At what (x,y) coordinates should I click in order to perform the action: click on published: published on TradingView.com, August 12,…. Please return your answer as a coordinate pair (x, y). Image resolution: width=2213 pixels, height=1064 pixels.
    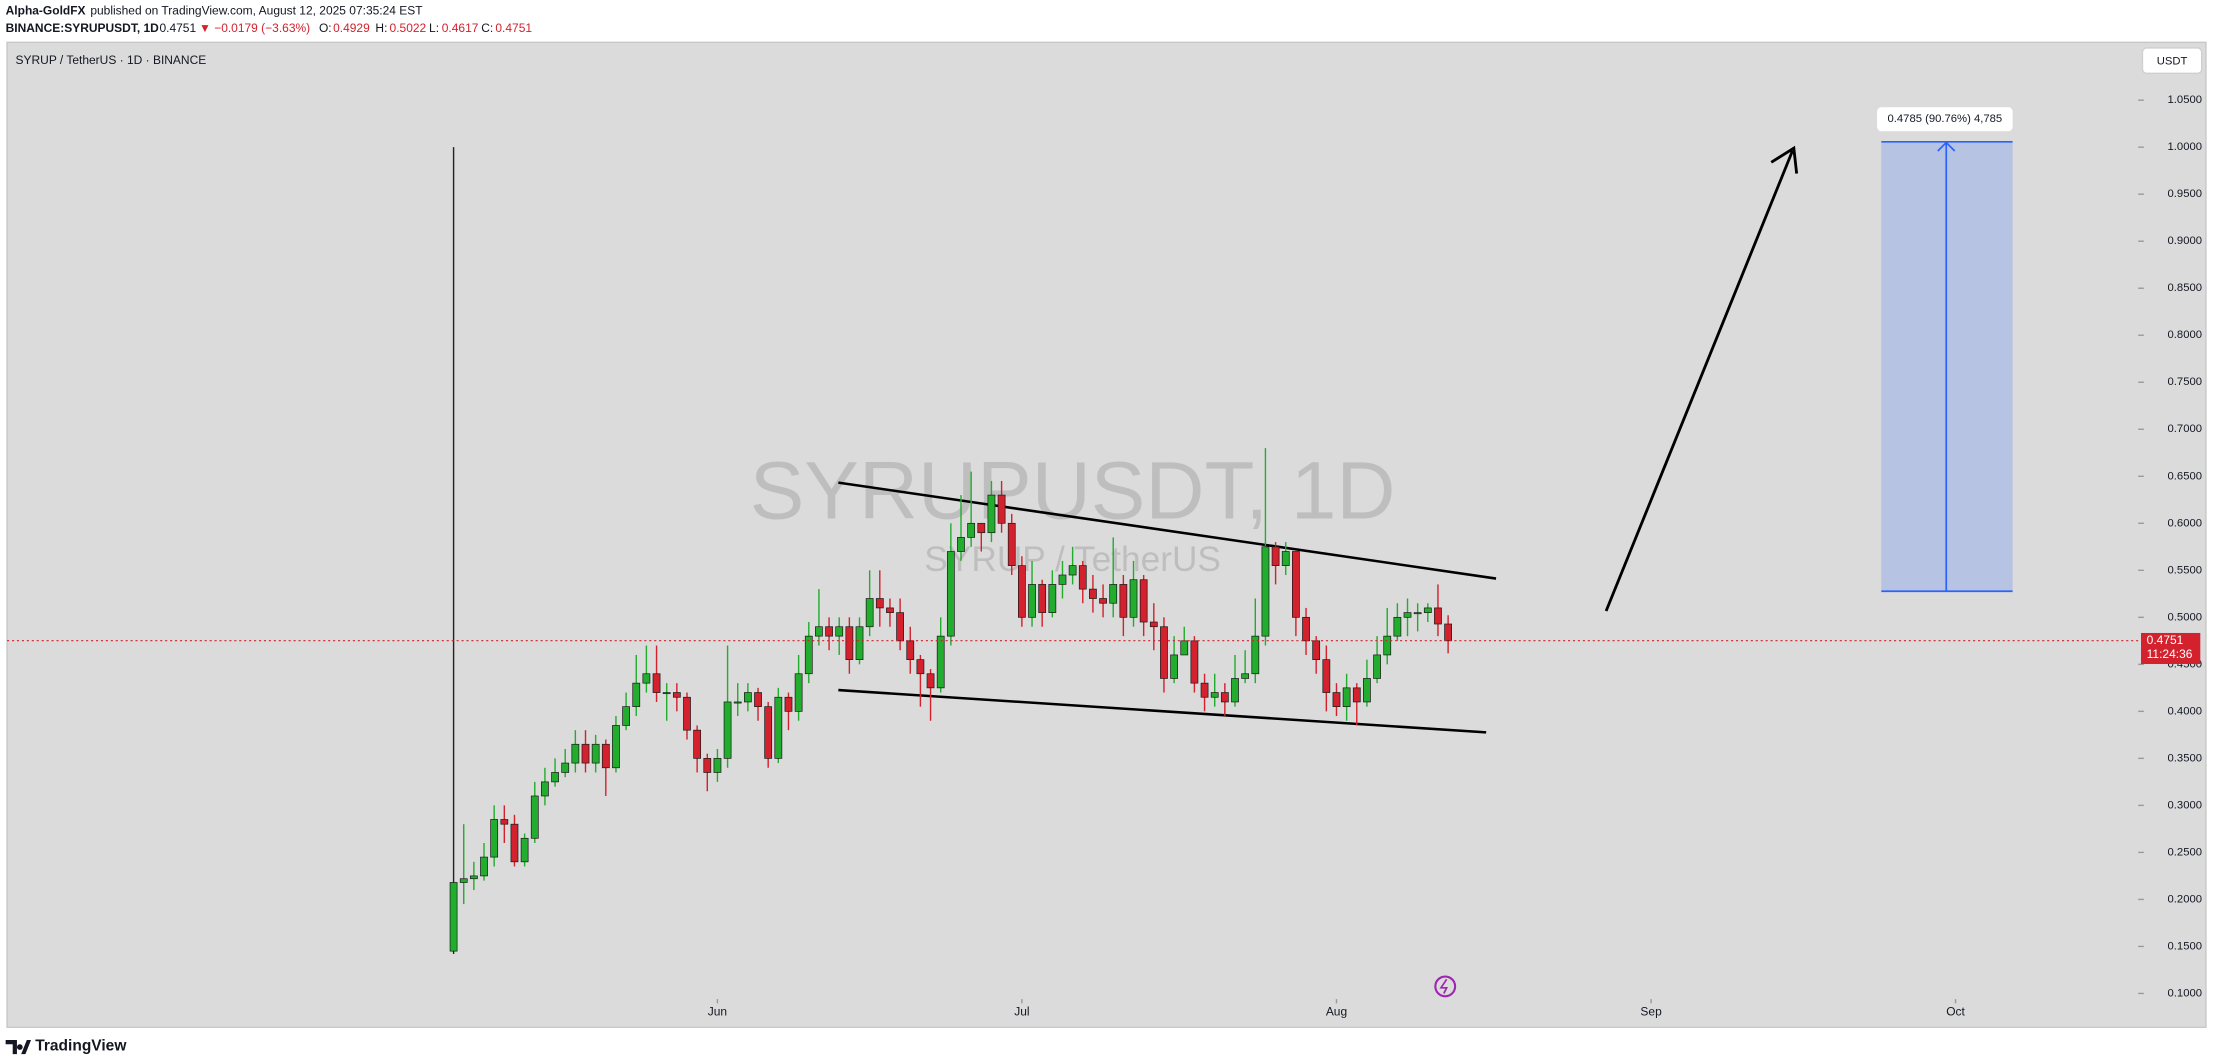
    Looking at the image, I should click on (256, 10).